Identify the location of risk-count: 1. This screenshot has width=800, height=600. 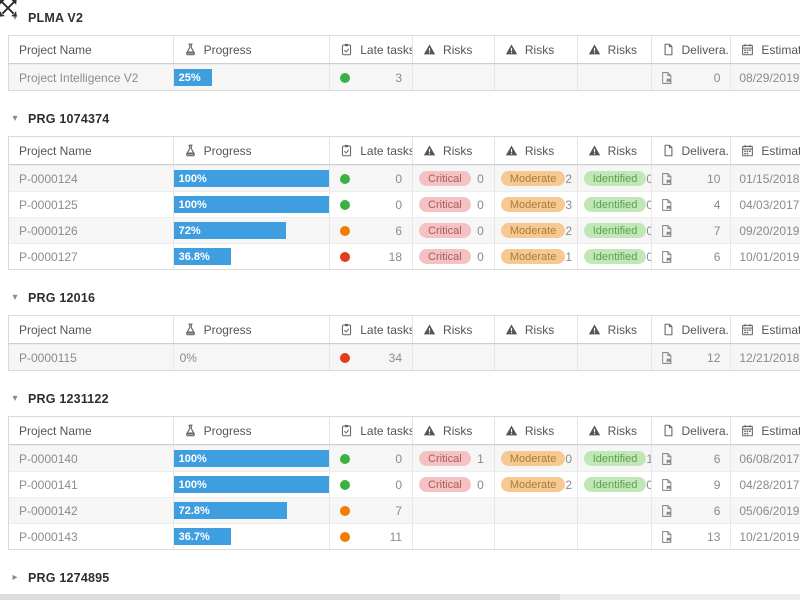
(480, 458).